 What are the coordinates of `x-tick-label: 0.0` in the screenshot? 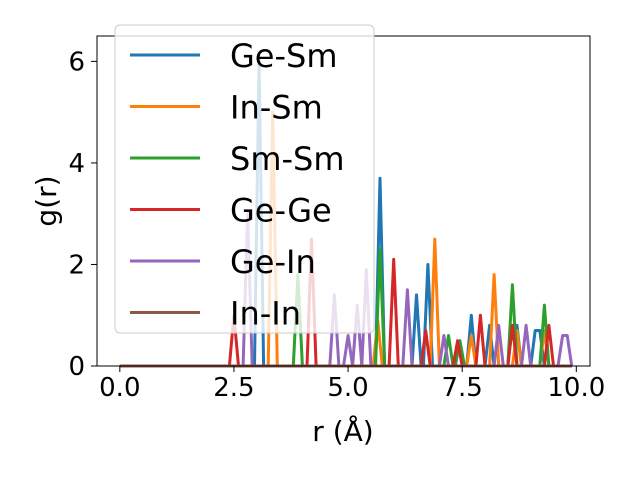 It's located at (119, 388).